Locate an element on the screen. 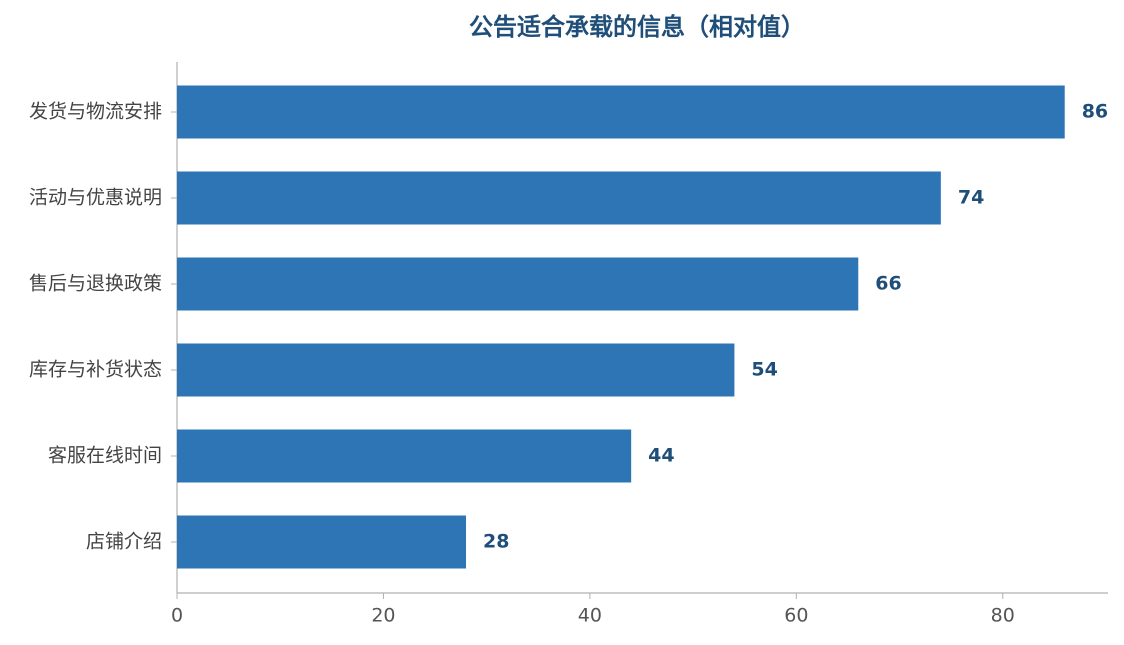 The image size is (1124, 645). x-tick-label: 60 is located at coordinates (796, 616).